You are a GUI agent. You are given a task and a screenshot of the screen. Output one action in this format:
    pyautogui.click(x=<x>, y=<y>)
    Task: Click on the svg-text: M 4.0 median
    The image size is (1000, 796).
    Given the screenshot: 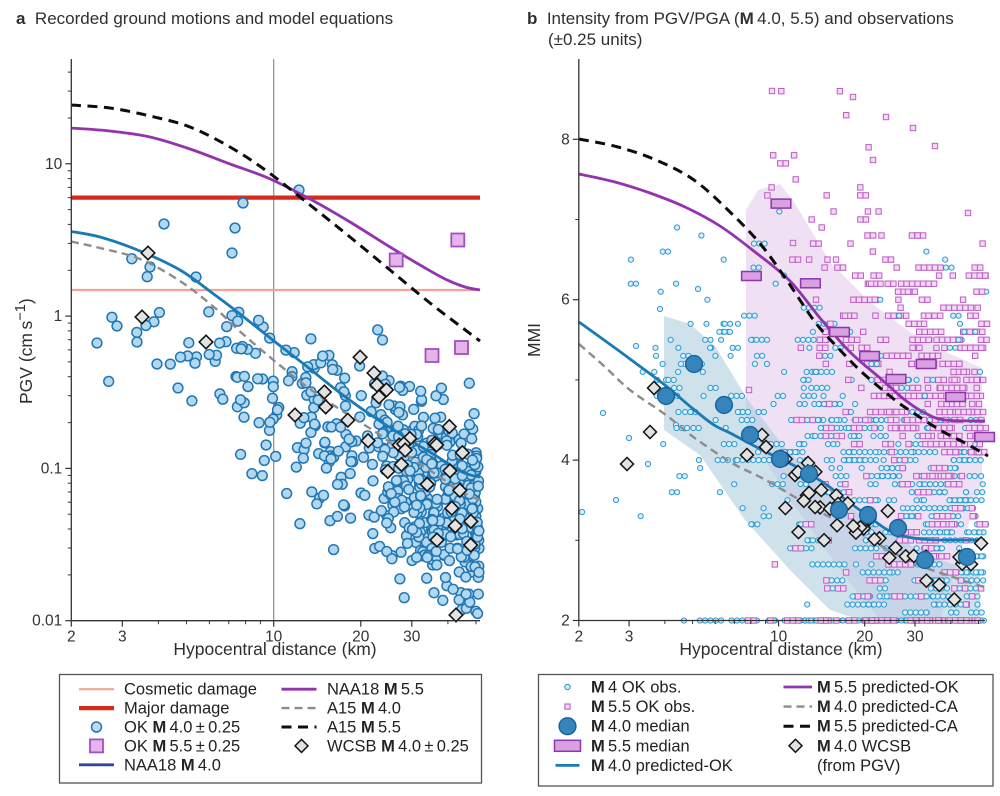 What is the action you would take?
    pyautogui.click(x=640, y=727)
    